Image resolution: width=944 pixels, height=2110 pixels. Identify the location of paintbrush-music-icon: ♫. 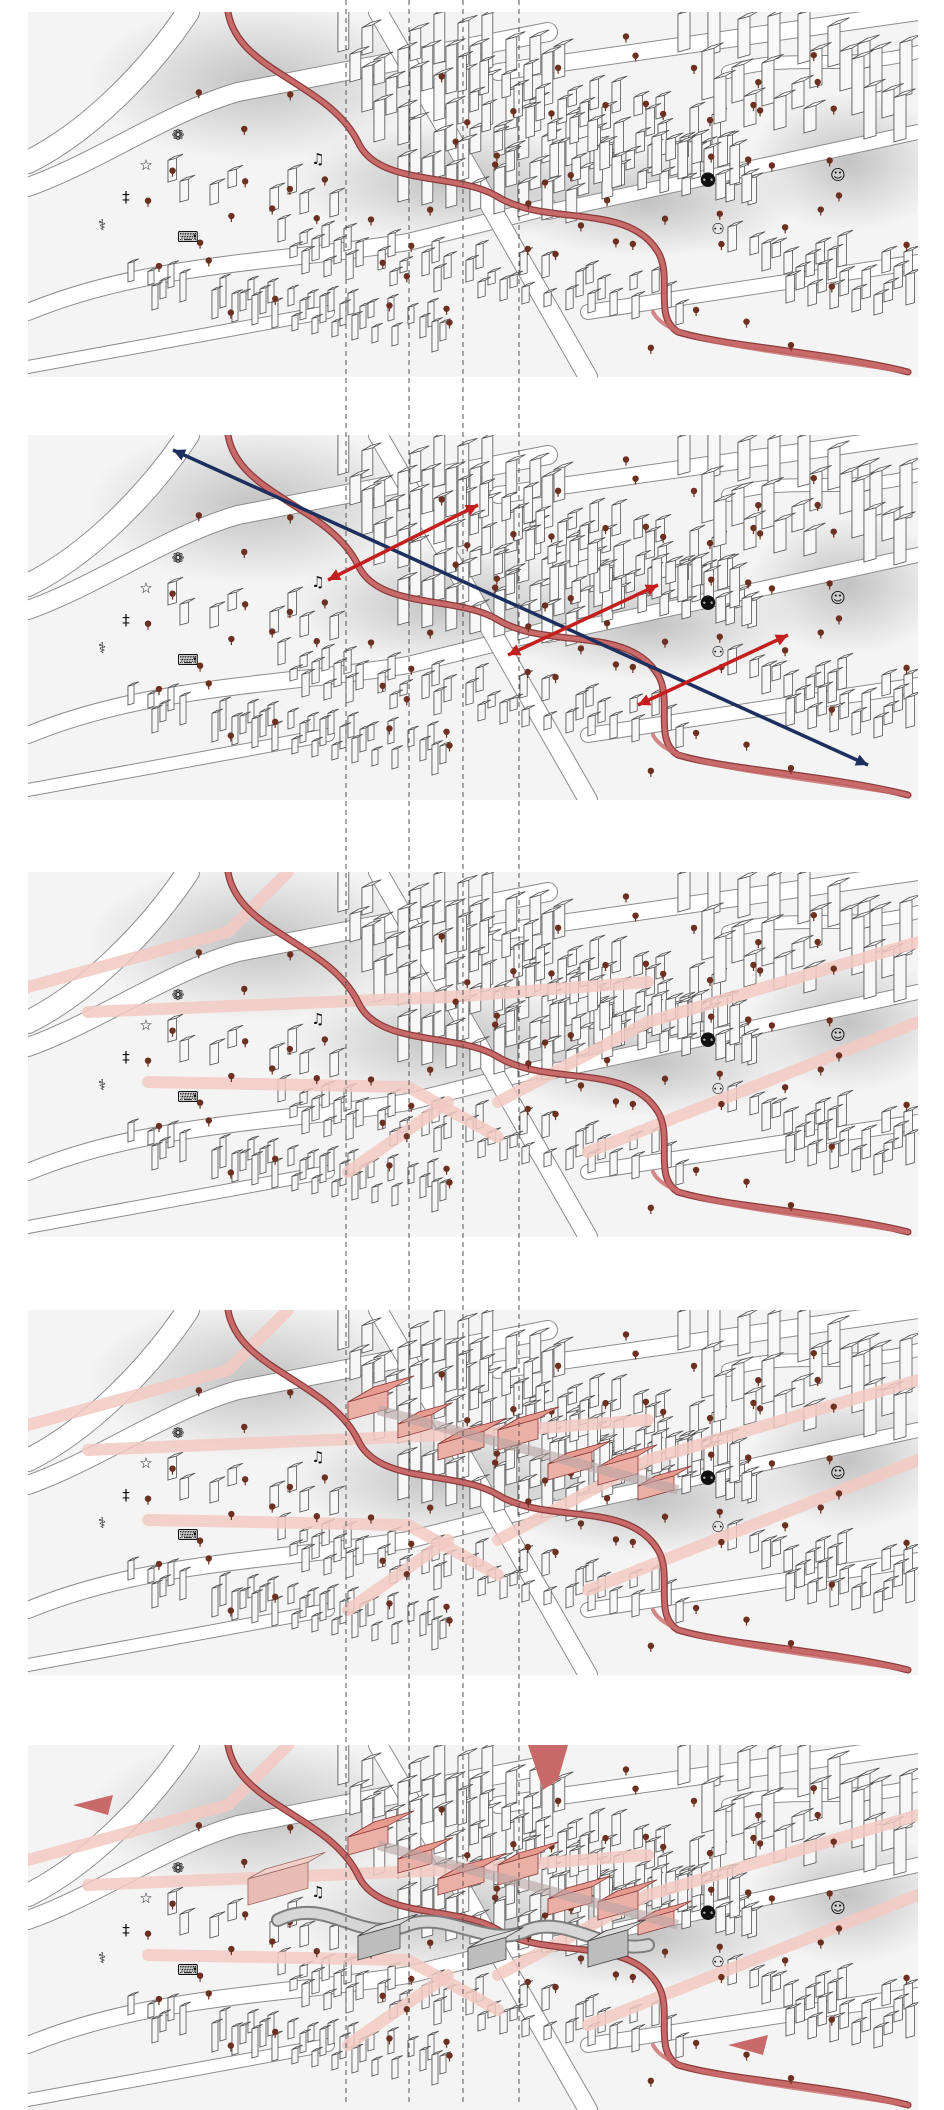
(317, 1457).